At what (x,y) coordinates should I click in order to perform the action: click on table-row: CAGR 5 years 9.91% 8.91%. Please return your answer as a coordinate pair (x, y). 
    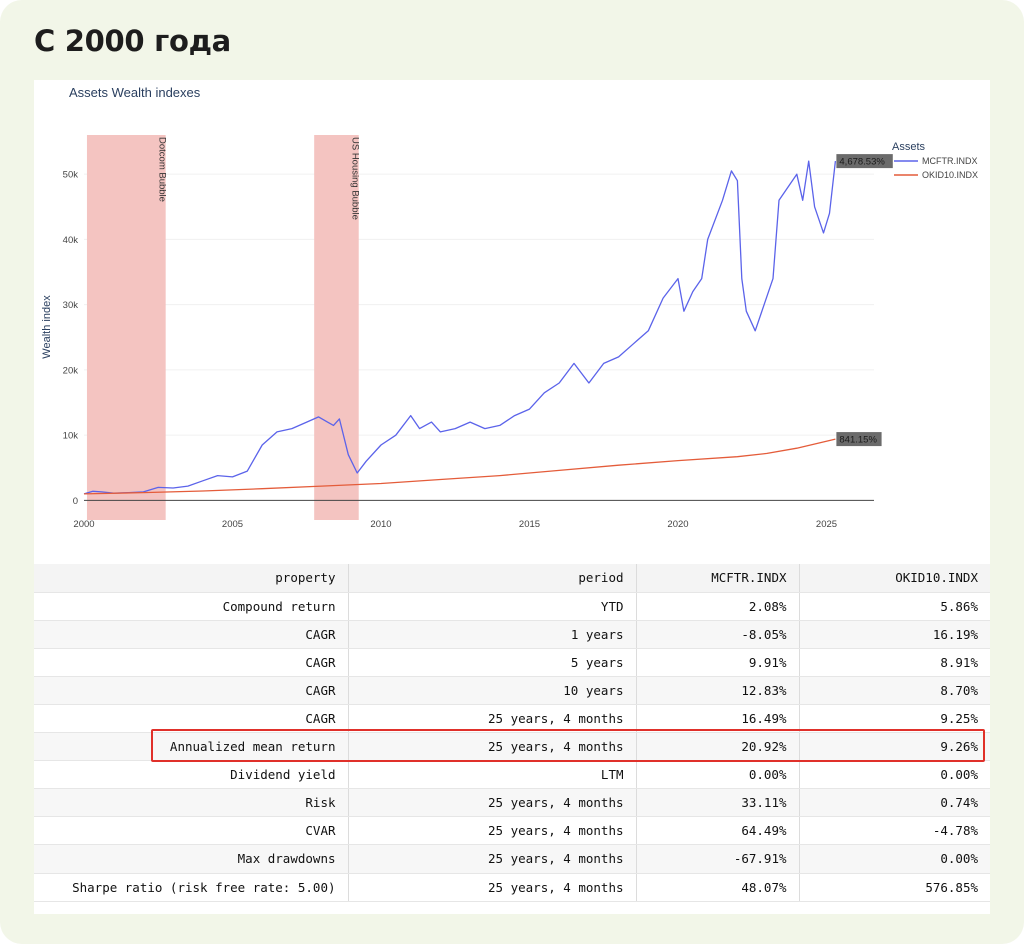
    Looking at the image, I should click on (512, 662).